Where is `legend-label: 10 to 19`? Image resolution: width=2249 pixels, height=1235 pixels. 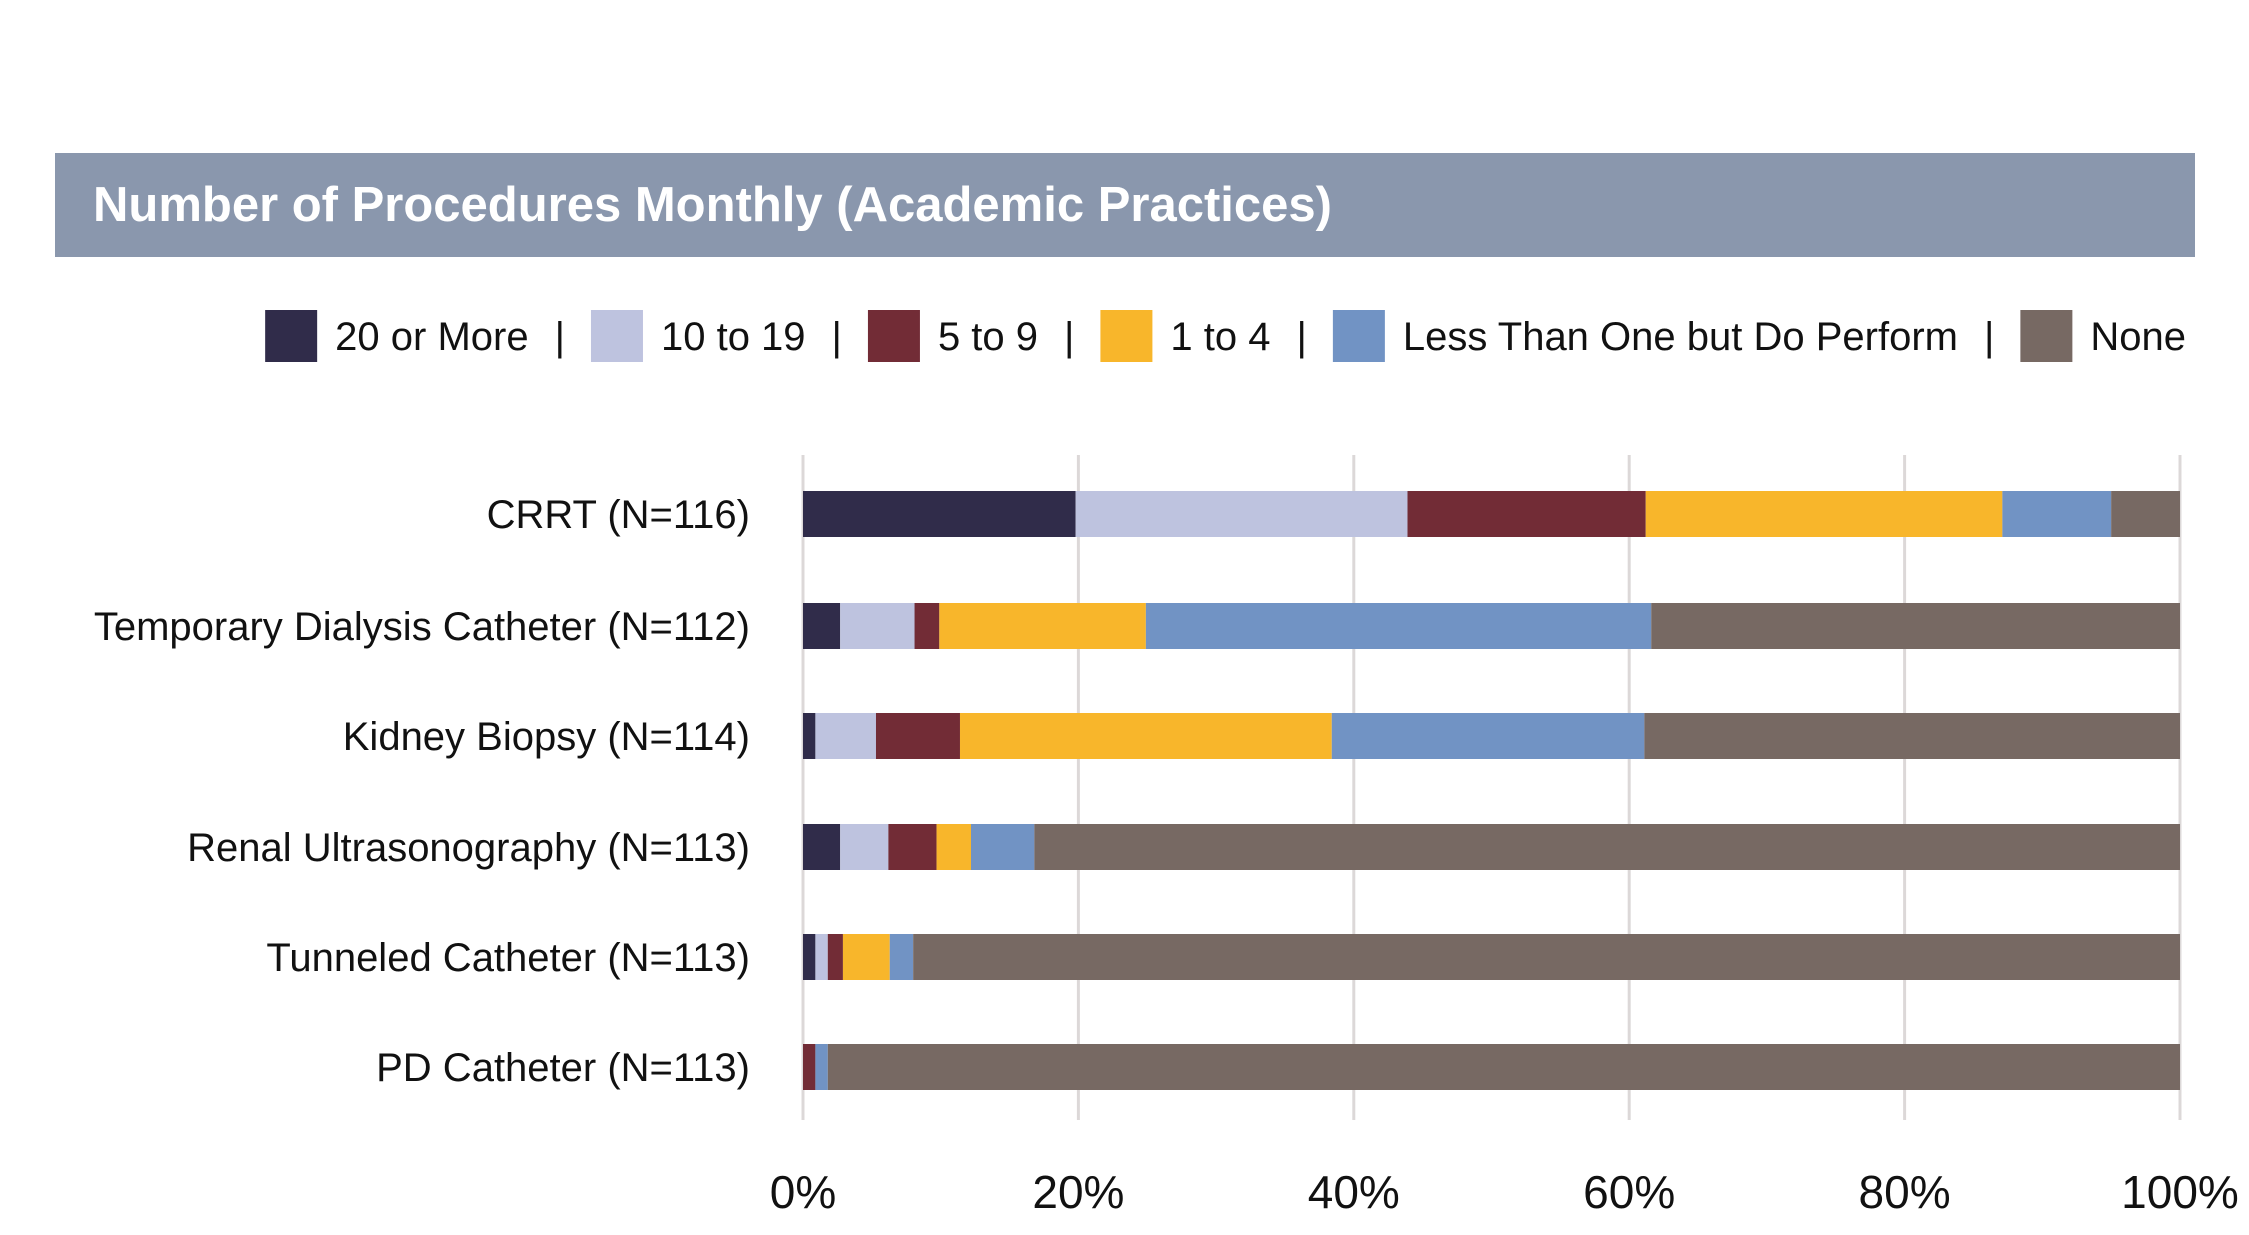
legend-label: 10 to 19 is located at coordinates (733, 337).